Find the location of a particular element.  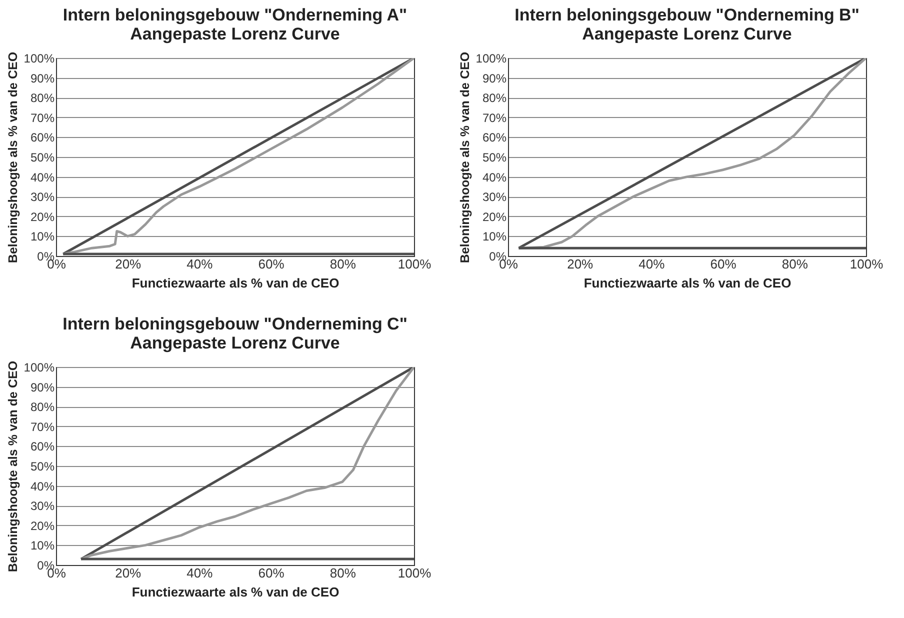

chart-title: Intern beloningsgebouw "Onderneming A" is located at coordinates (235, 14).